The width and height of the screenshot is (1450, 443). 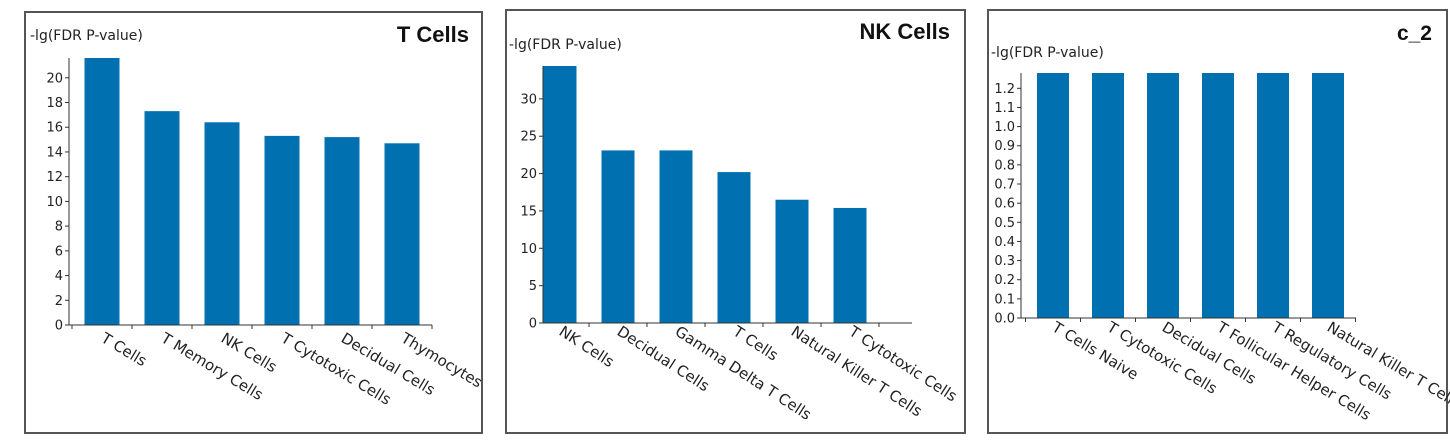 I want to click on y-tick-label: 0.5, so click(x=1004, y=223).